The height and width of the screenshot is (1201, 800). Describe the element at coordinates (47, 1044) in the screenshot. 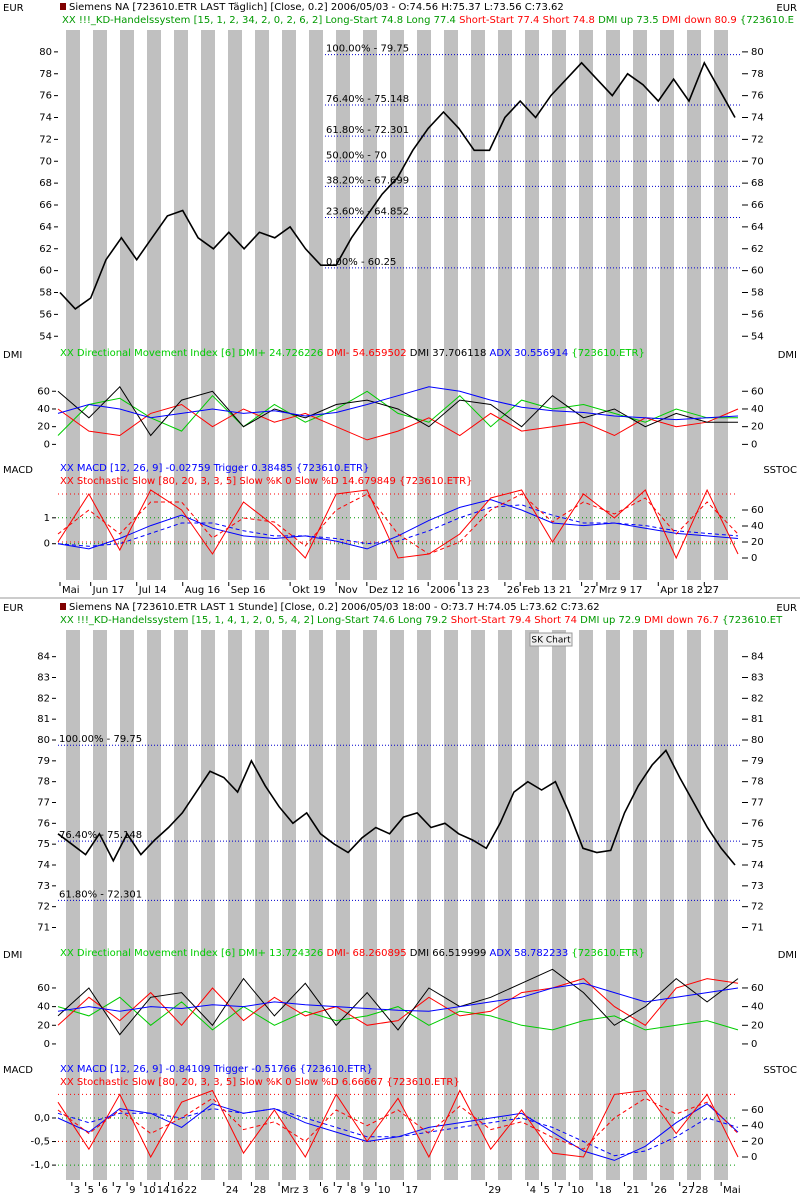

I see `y-tick-label: 0` at that location.